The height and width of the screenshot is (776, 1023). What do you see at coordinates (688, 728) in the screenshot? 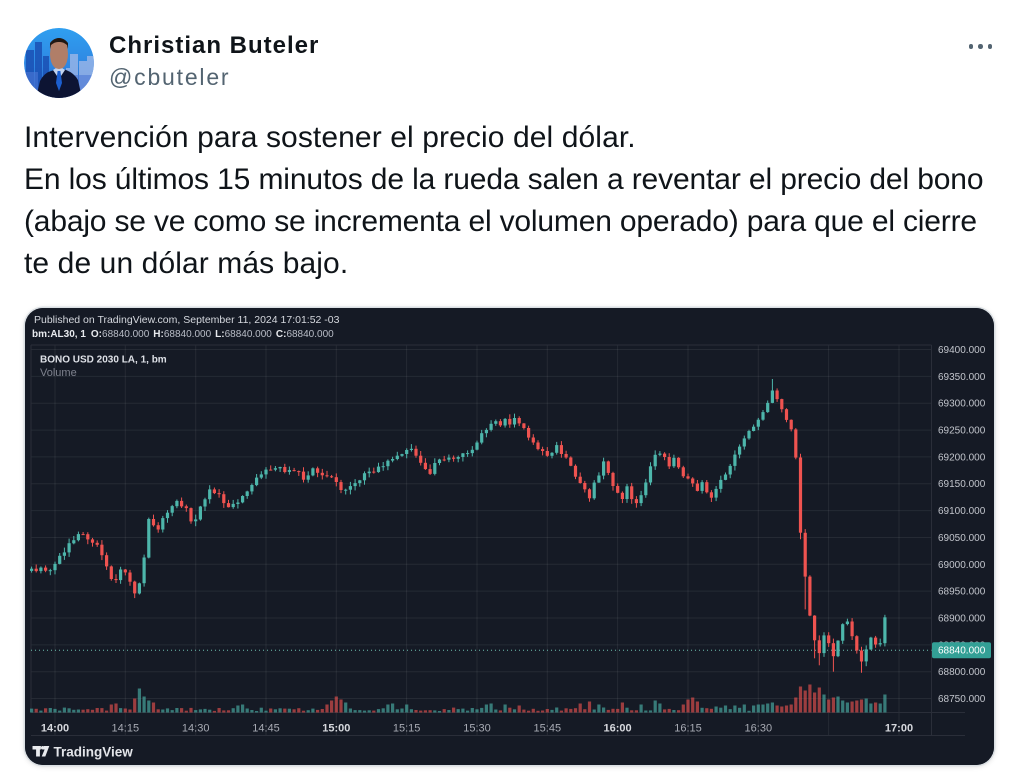
I see `svg-text: 16:15` at bounding box center [688, 728].